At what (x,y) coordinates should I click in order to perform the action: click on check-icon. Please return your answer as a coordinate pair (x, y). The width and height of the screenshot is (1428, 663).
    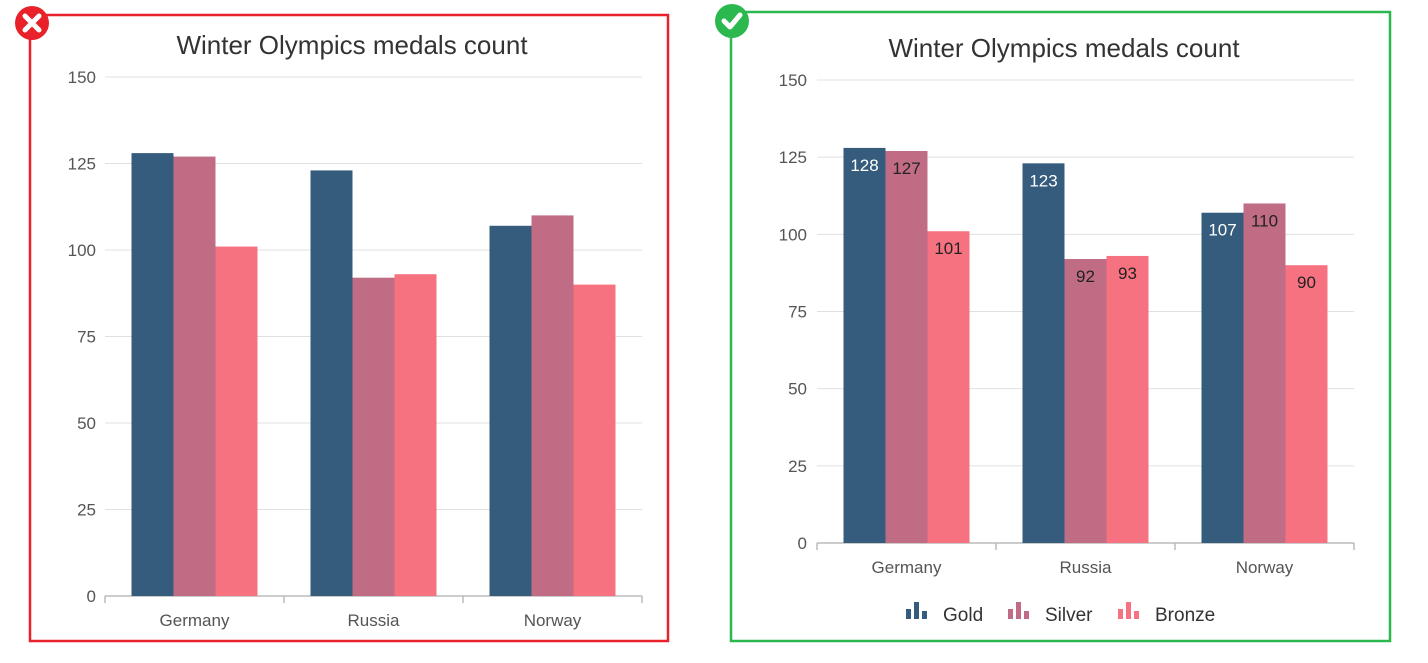
    Looking at the image, I should click on (732, 21).